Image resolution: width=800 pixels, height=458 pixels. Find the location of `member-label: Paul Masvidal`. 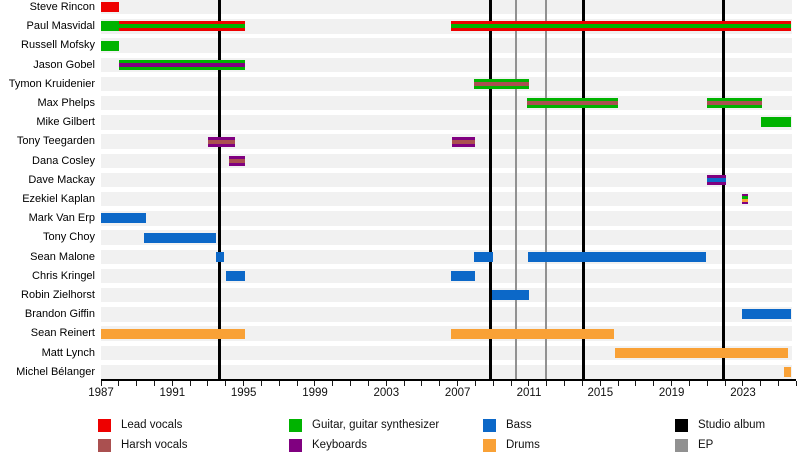

member-label: Paul Masvidal is located at coordinates (60, 26).